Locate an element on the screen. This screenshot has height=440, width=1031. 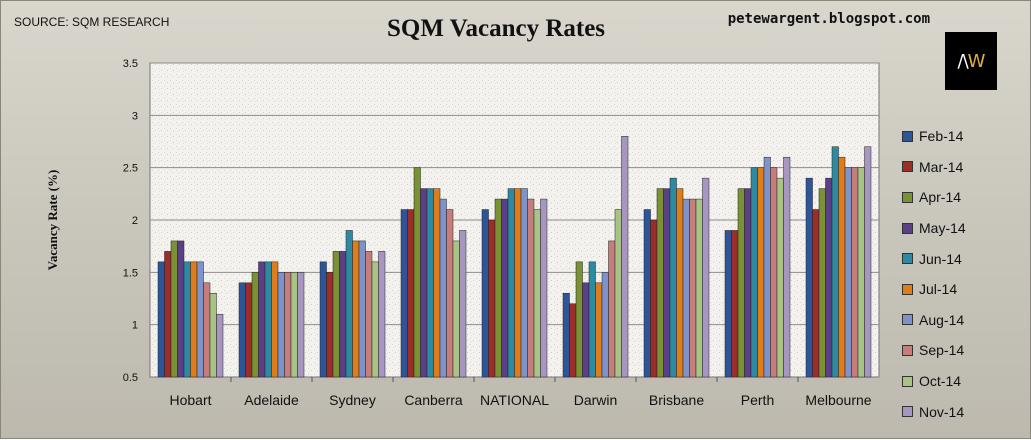
legend-item: Jun-14 is located at coordinates (934, 258).